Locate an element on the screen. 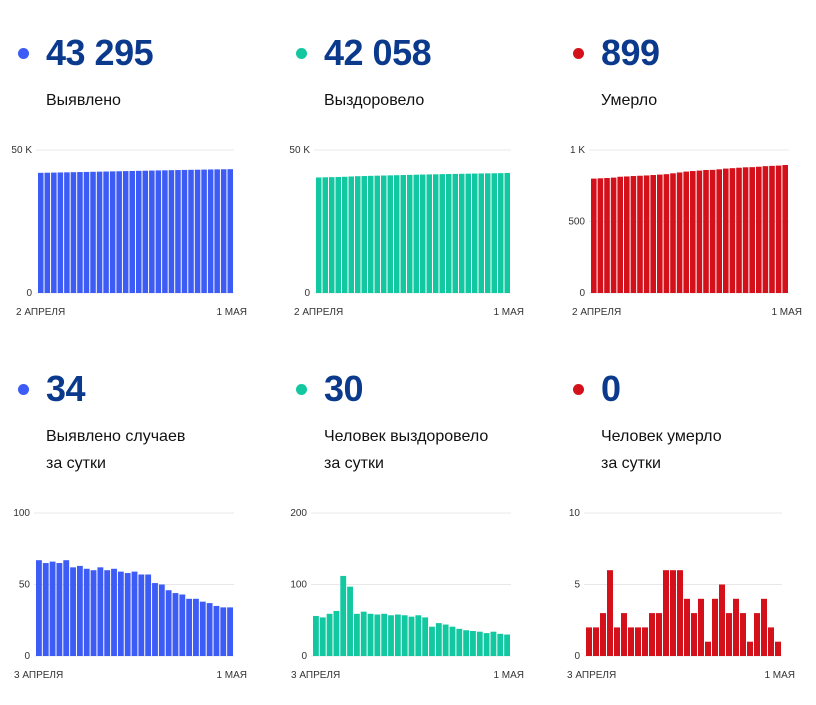 This screenshot has height=705, width=816. detected-total: 43 295 is located at coordinates (100, 52).